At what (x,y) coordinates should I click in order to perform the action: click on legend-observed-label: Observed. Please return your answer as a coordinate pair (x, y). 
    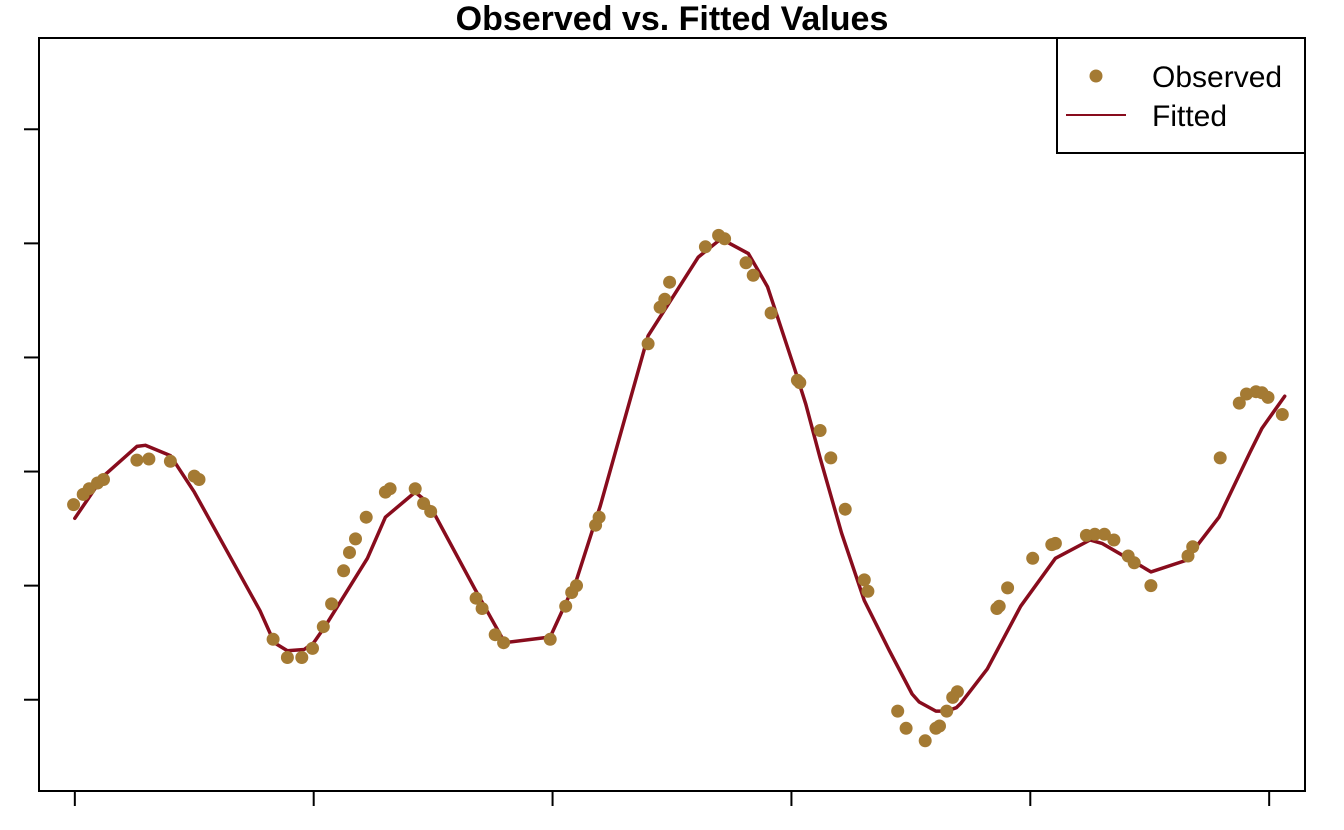
    Looking at the image, I should click on (1217, 77).